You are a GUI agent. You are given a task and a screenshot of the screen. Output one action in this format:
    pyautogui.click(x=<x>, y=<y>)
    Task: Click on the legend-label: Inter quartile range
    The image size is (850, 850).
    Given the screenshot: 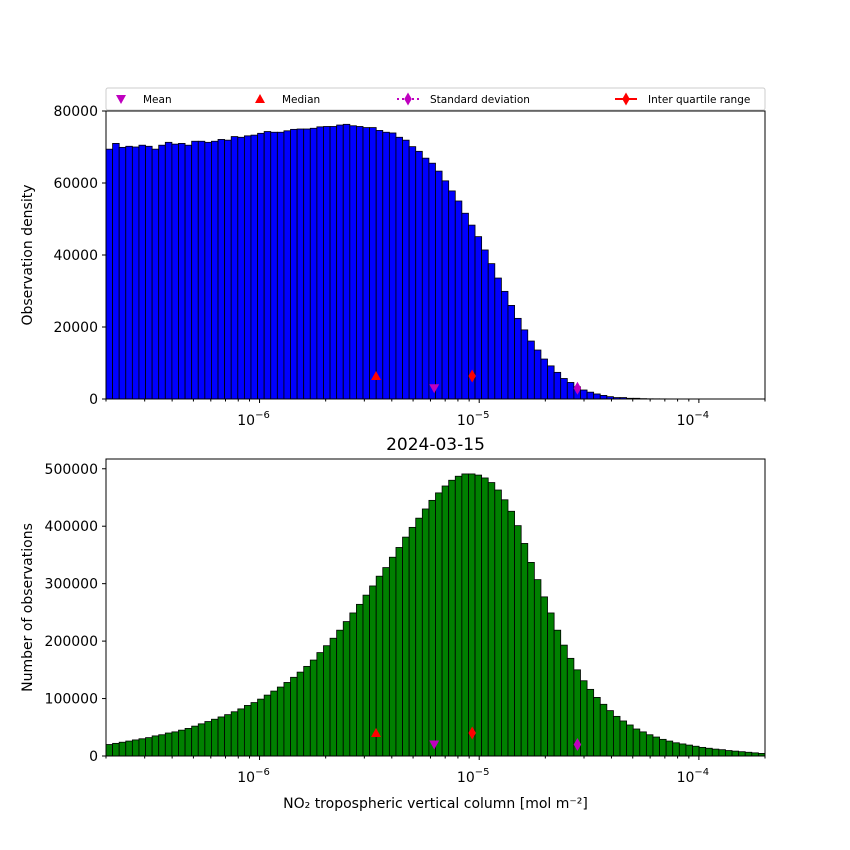 What is the action you would take?
    pyautogui.click(x=699, y=100)
    